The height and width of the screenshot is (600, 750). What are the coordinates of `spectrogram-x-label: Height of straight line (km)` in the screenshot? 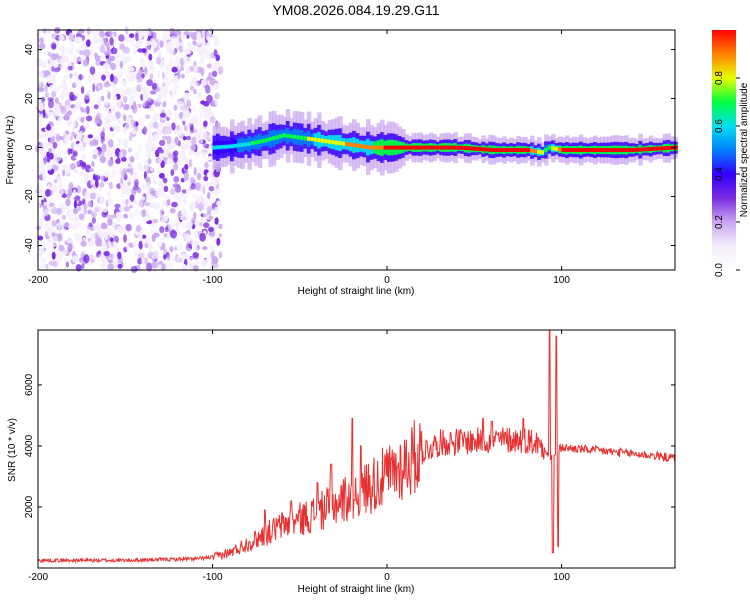 It's located at (356, 291).